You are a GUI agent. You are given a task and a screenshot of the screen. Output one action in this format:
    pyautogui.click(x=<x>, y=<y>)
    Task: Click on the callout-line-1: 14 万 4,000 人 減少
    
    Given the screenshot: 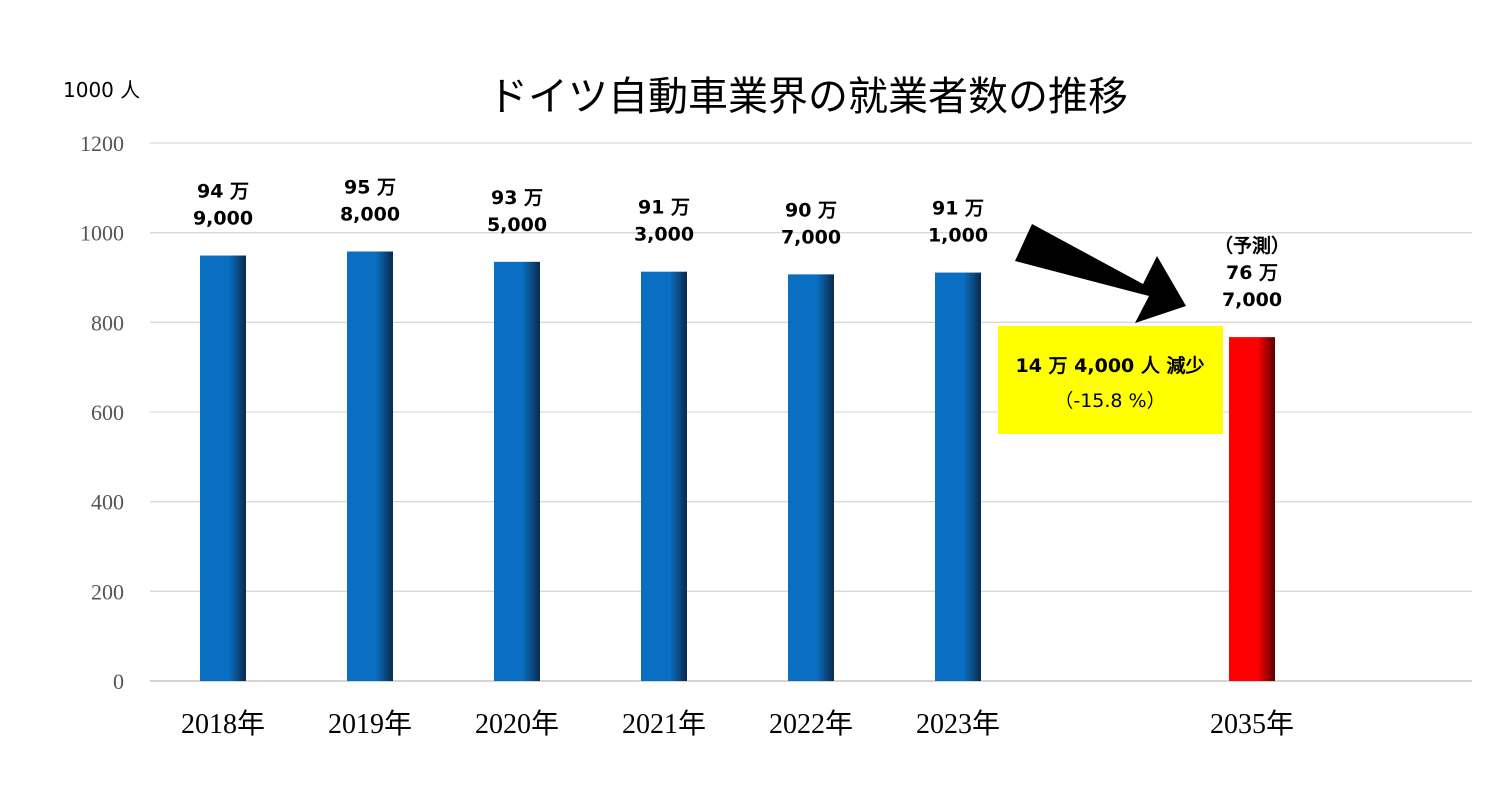 What is the action you would take?
    pyautogui.click(x=1110, y=365)
    